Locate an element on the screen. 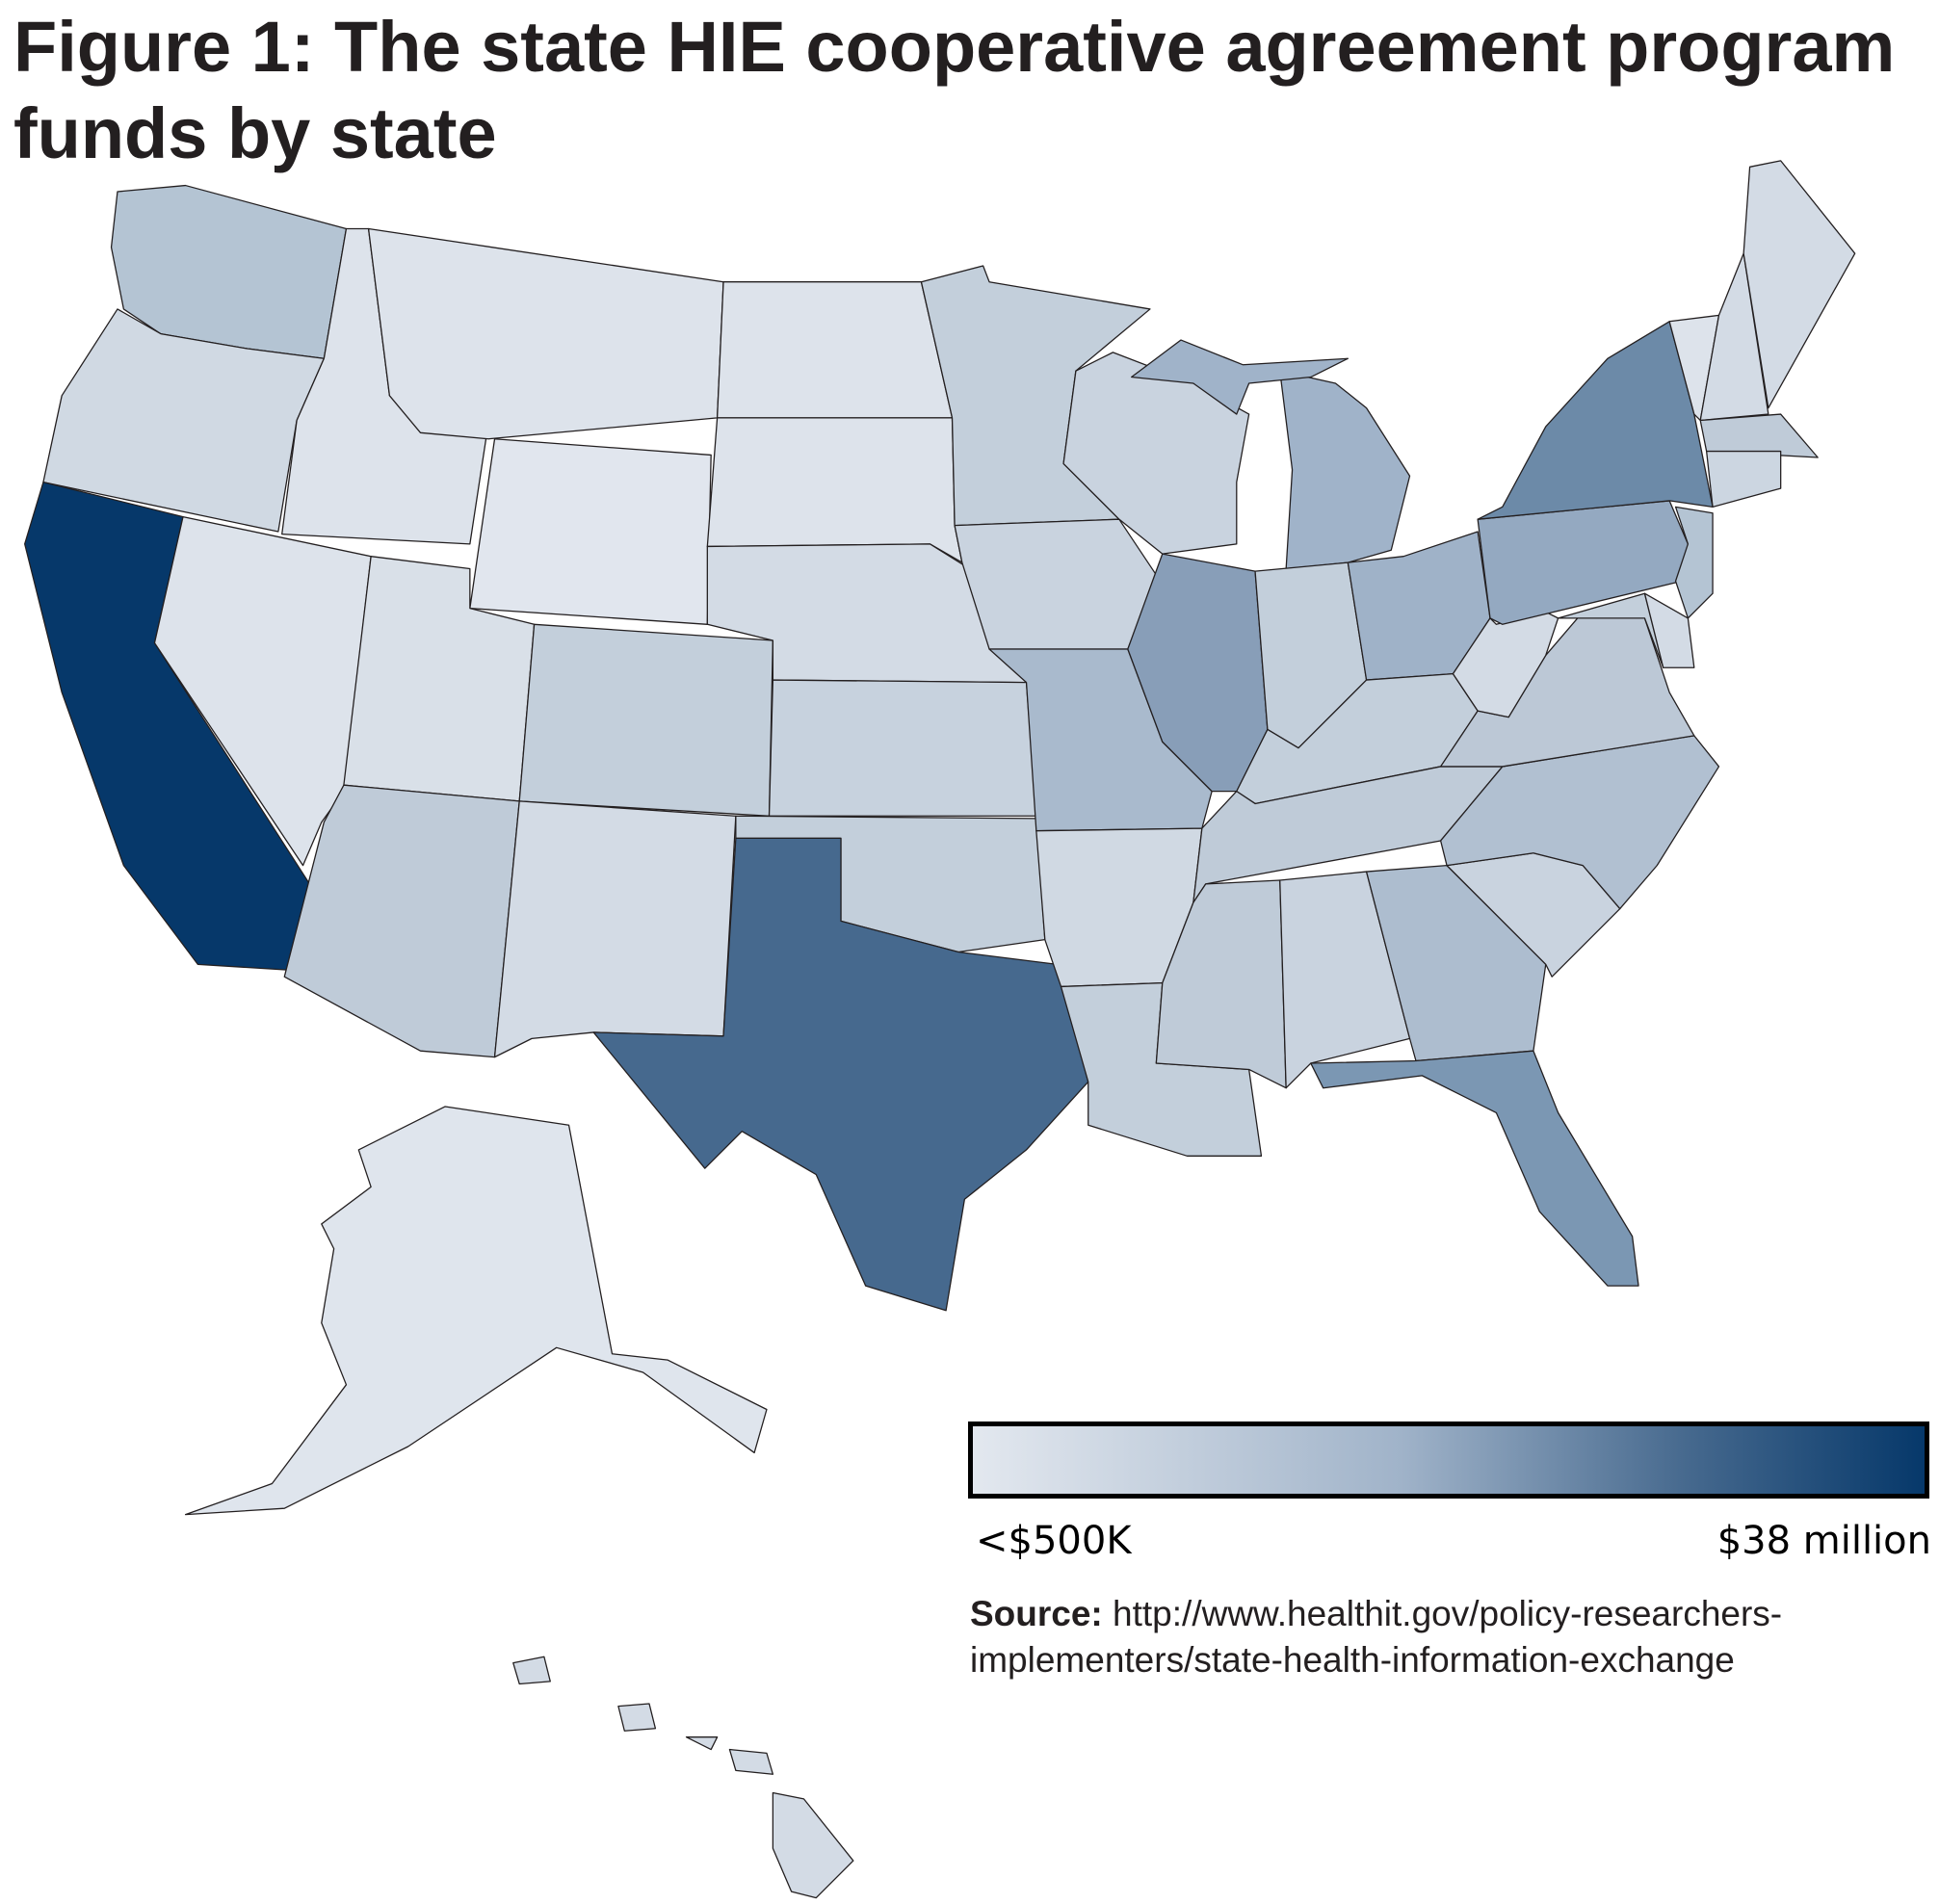 This screenshot has width=1939, height=1904. state-sd is located at coordinates (835, 490).